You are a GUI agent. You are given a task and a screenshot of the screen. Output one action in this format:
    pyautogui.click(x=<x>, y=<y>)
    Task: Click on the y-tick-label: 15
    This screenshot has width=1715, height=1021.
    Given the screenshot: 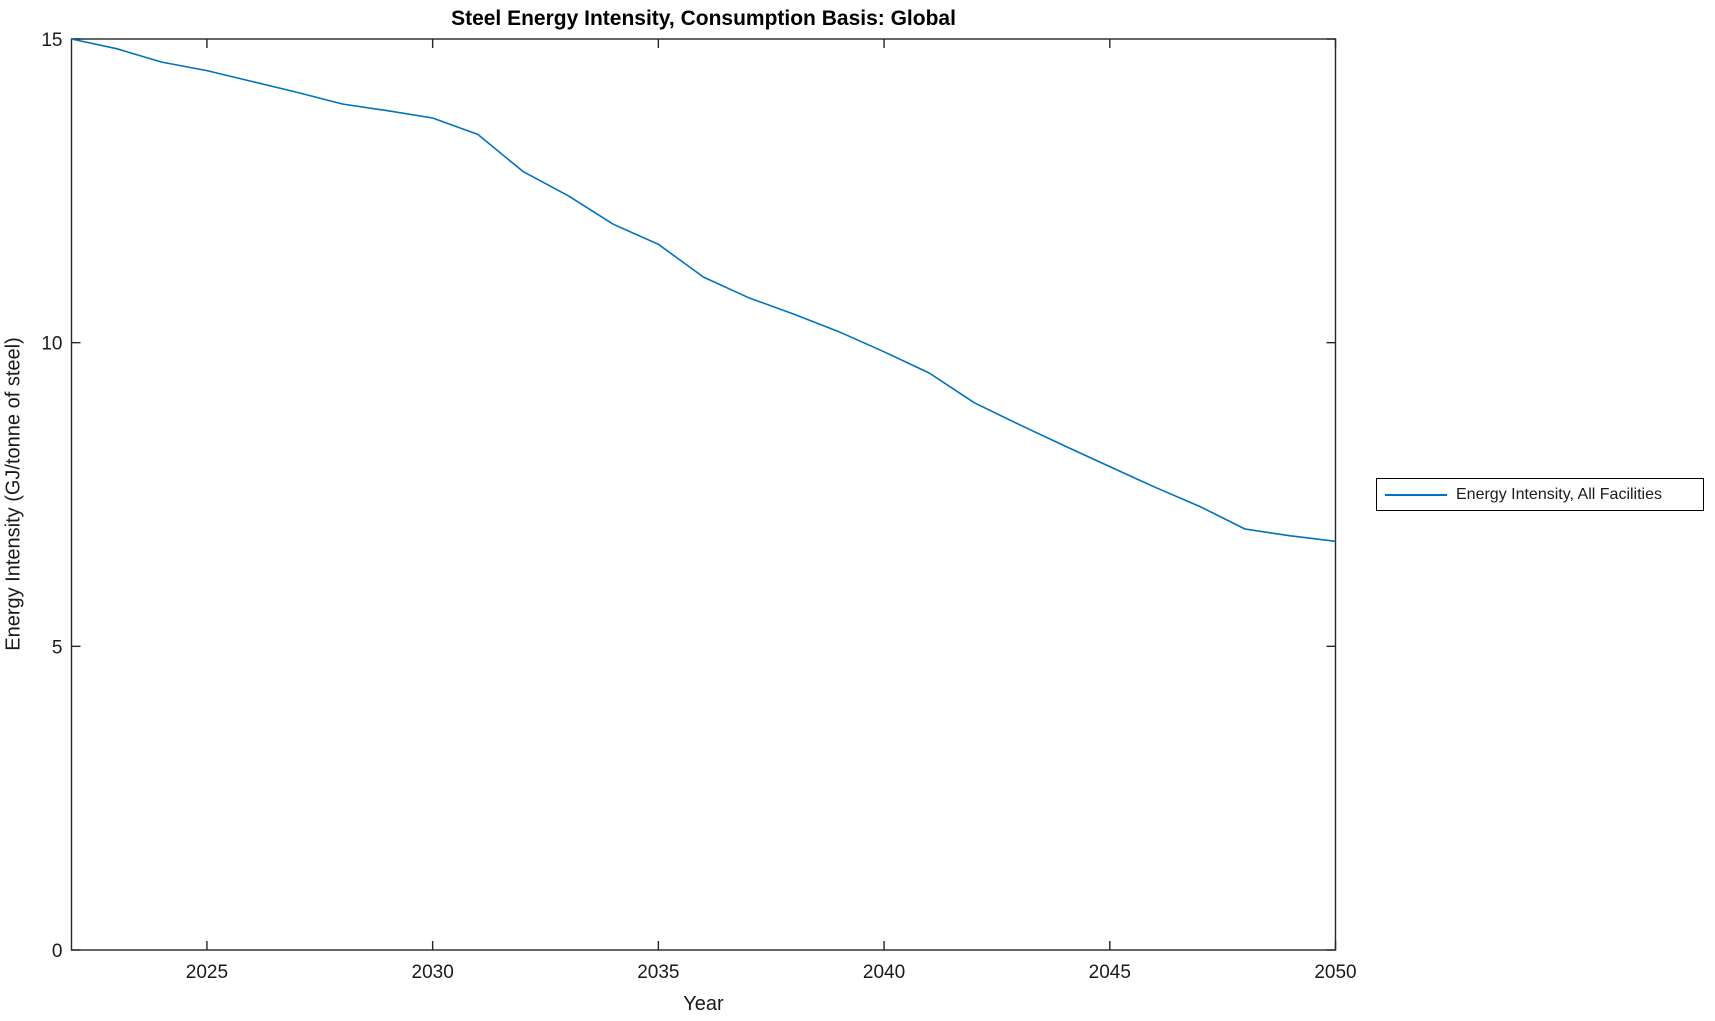 What is the action you would take?
    pyautogui.click(x=51, y=40)
    